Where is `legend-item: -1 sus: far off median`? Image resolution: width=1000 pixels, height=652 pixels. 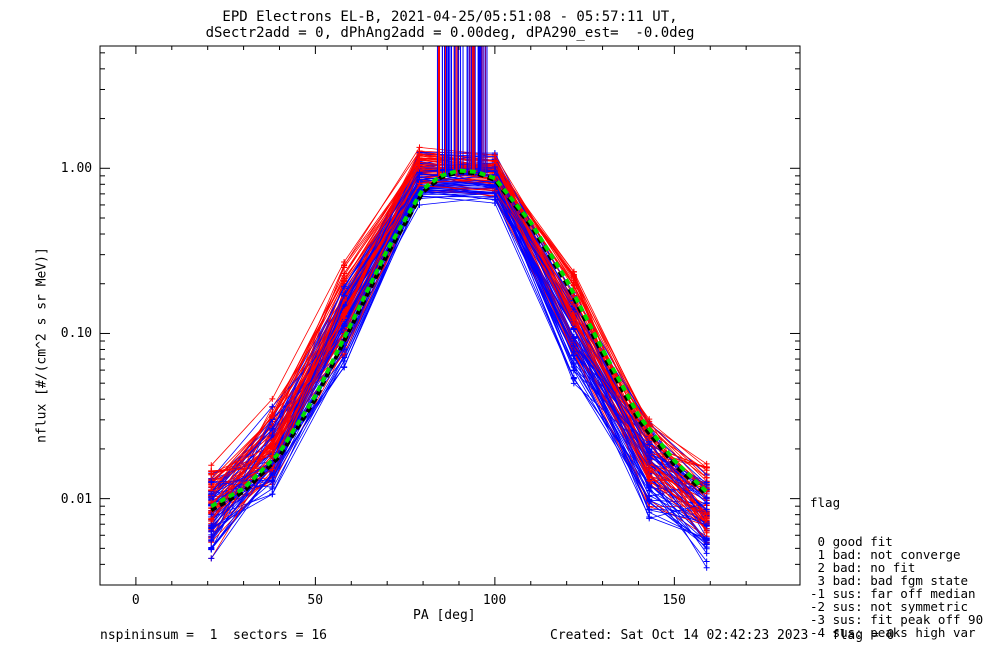 legend-item: -1 sus: far off median is located at coordinates (893, 593).